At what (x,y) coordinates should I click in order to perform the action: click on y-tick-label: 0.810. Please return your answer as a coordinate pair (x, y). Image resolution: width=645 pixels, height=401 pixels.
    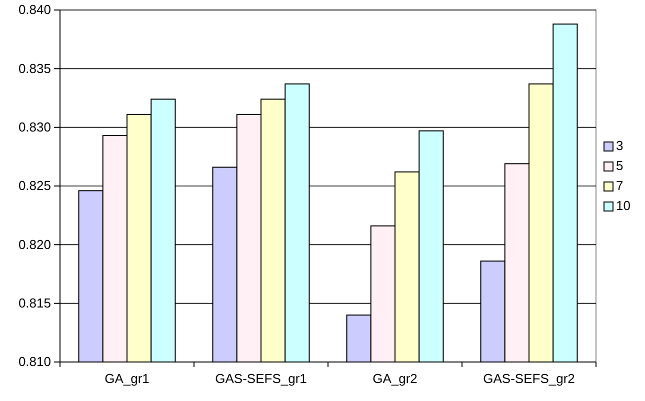
    Looking at the image, I should click on (34, 362).